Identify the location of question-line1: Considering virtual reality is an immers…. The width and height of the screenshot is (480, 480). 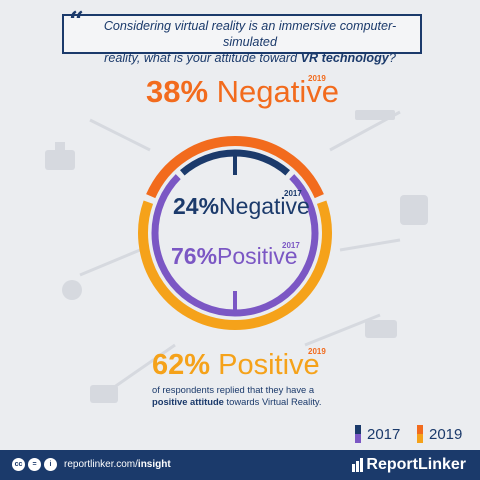
(250, 34).